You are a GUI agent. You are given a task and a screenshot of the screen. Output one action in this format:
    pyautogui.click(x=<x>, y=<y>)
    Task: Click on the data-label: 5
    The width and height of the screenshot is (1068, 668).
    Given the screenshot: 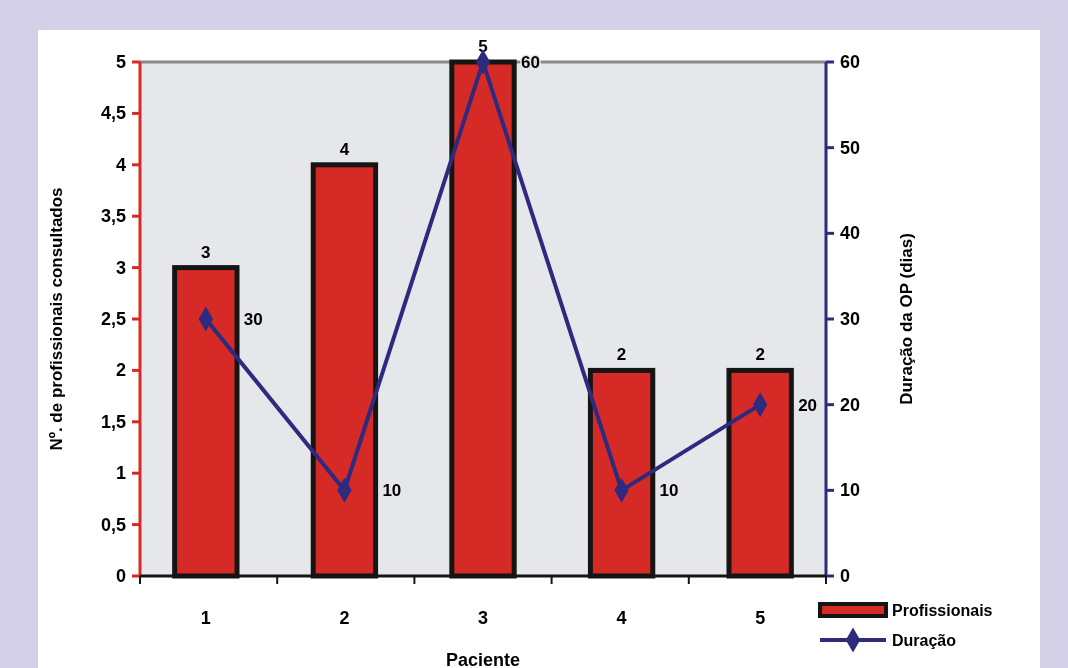 What is the action you would take?
    pyautogui.click(x=483, y=46)
    